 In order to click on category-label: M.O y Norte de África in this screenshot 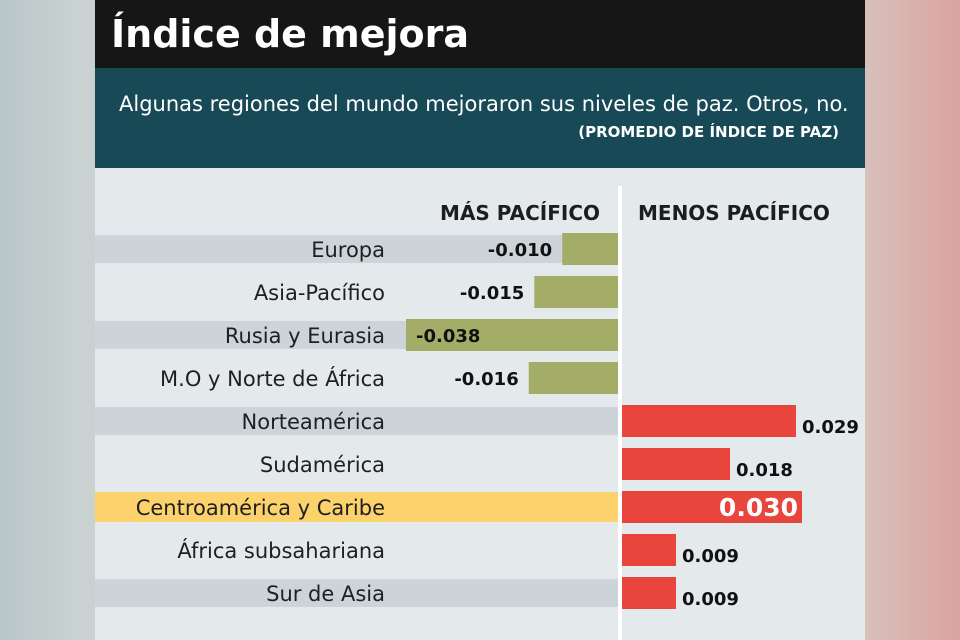, I will do `click(272, 378)`.